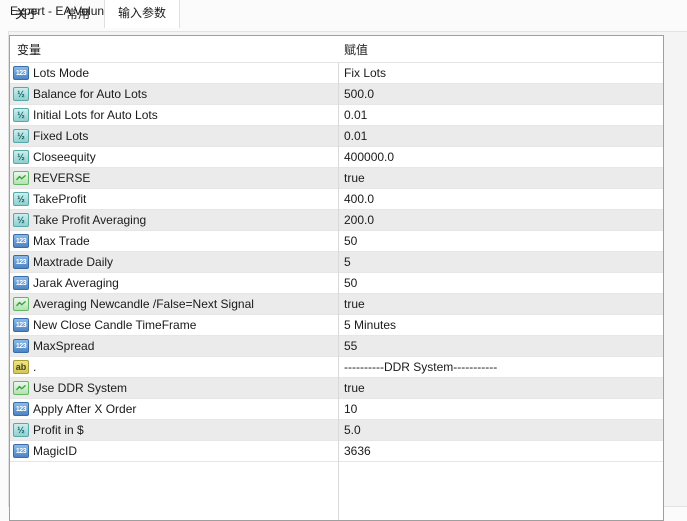 This screenshot has height=521, width=687. I want to click on param-name-cell: 123 Maxtrade Daily, so click(174, 262).